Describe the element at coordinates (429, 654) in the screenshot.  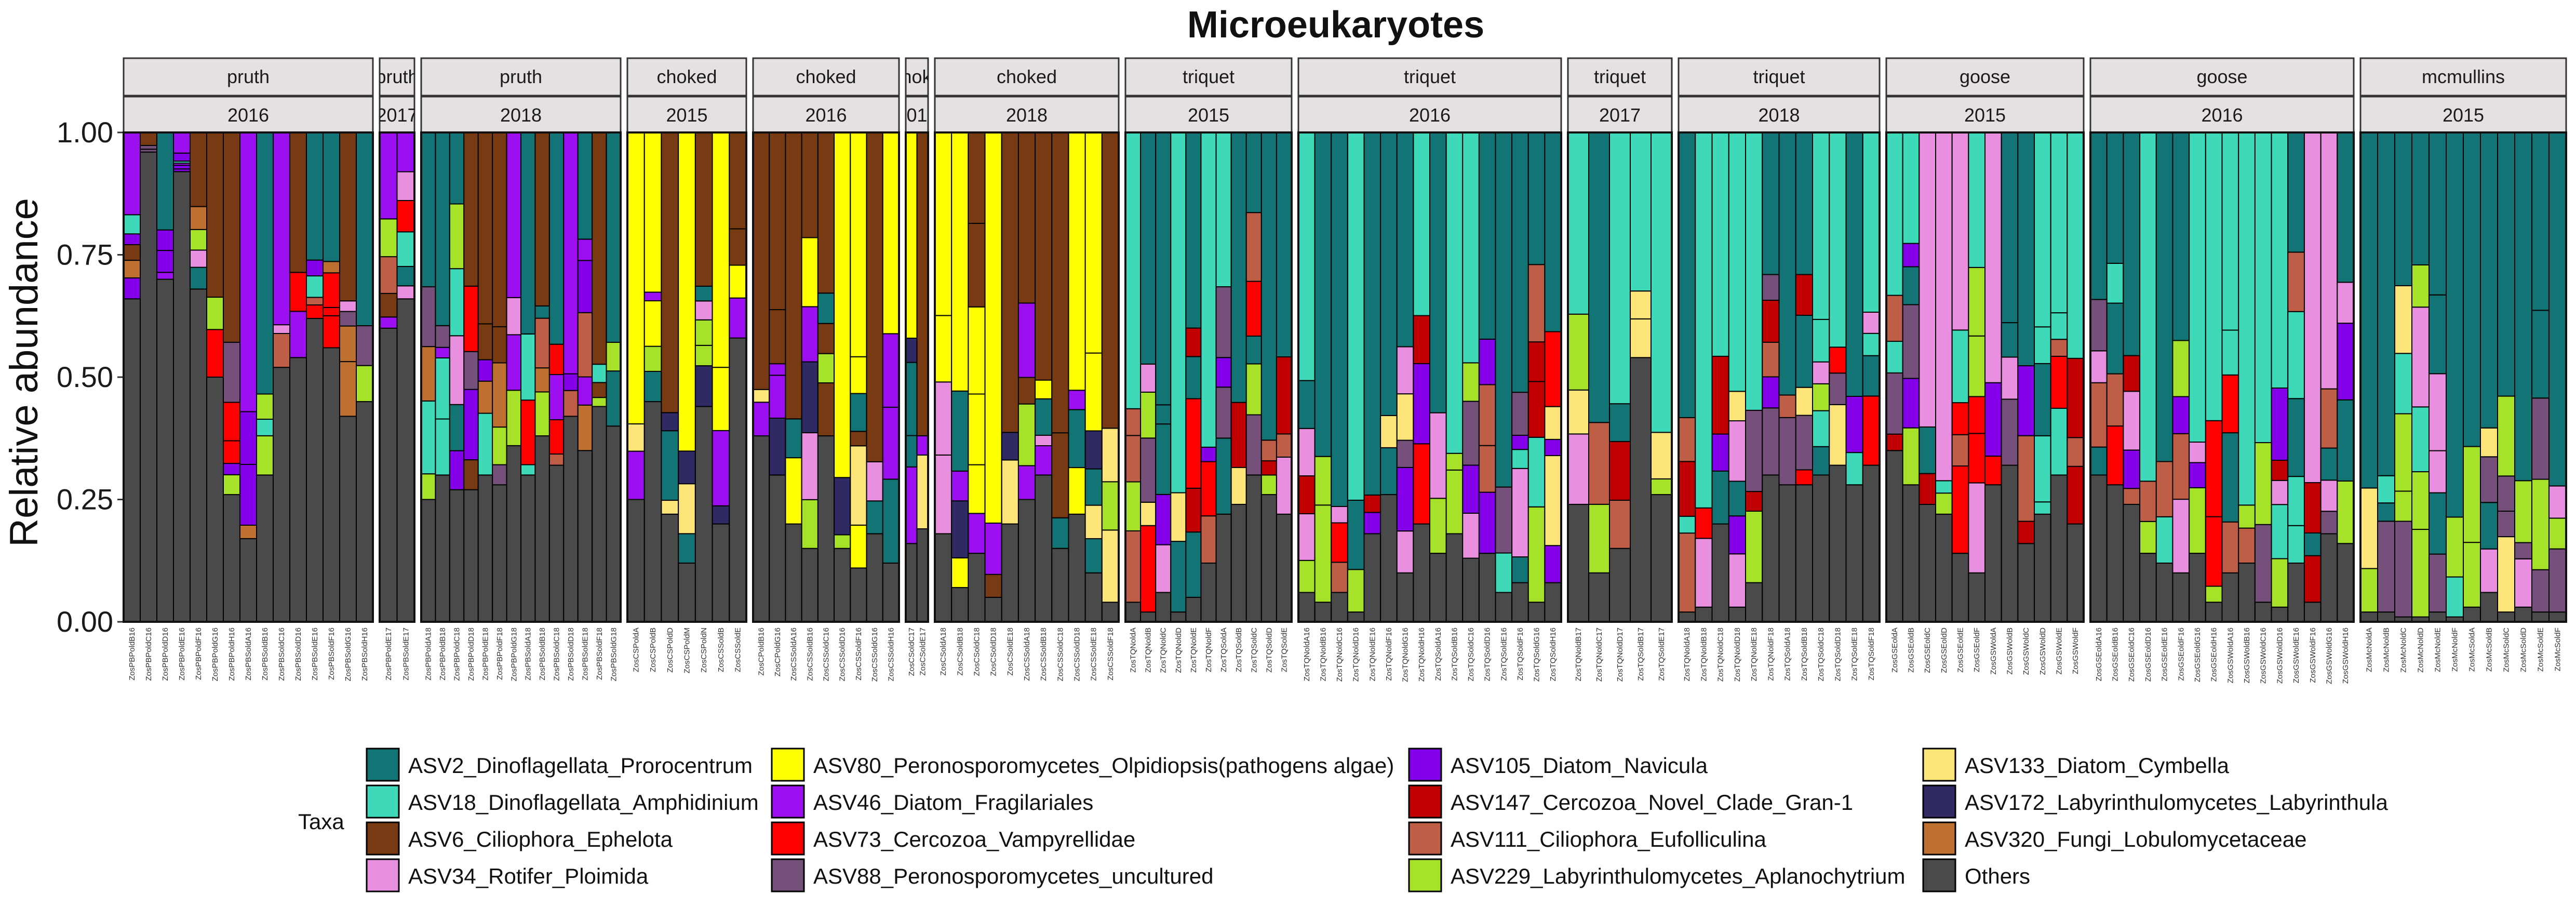
I see `x-tick-label: ZosPBPoldA18` at that location.